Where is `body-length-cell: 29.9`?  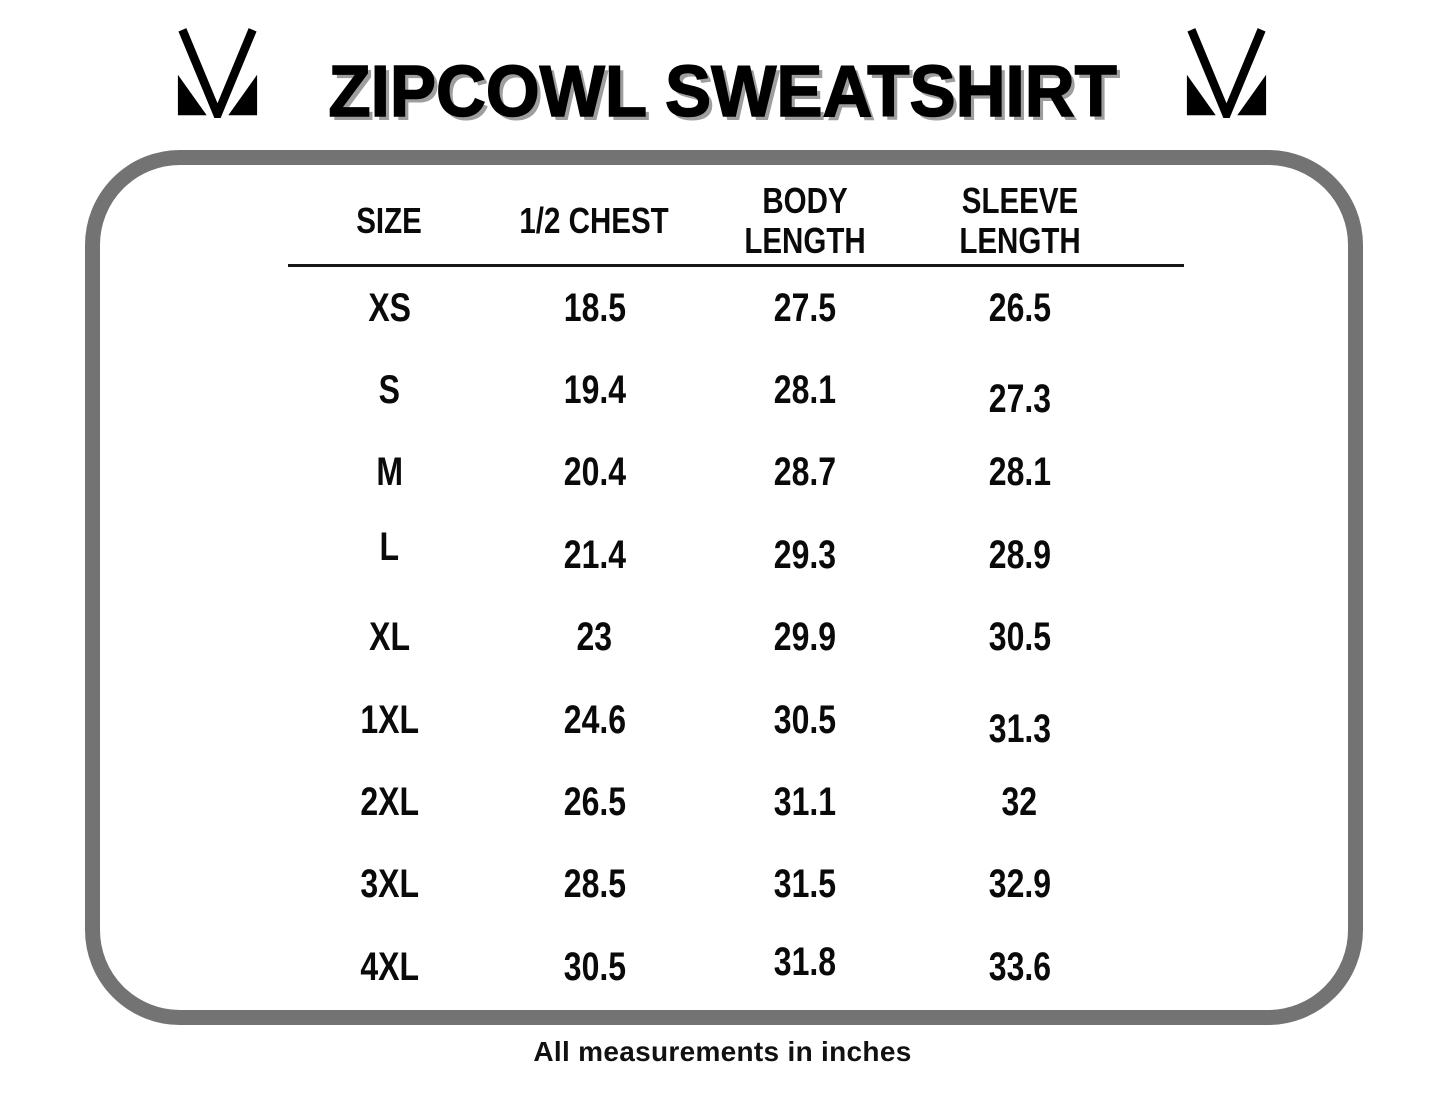 body-length-cell: 29.9 is located at coordinates (804, 637).